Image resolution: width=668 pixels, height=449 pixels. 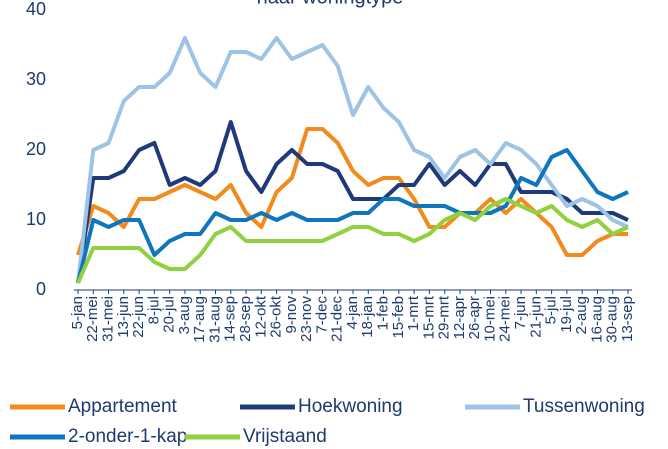 I want to click on x-tick-label: 7-dec, so click(x=321, y=315).